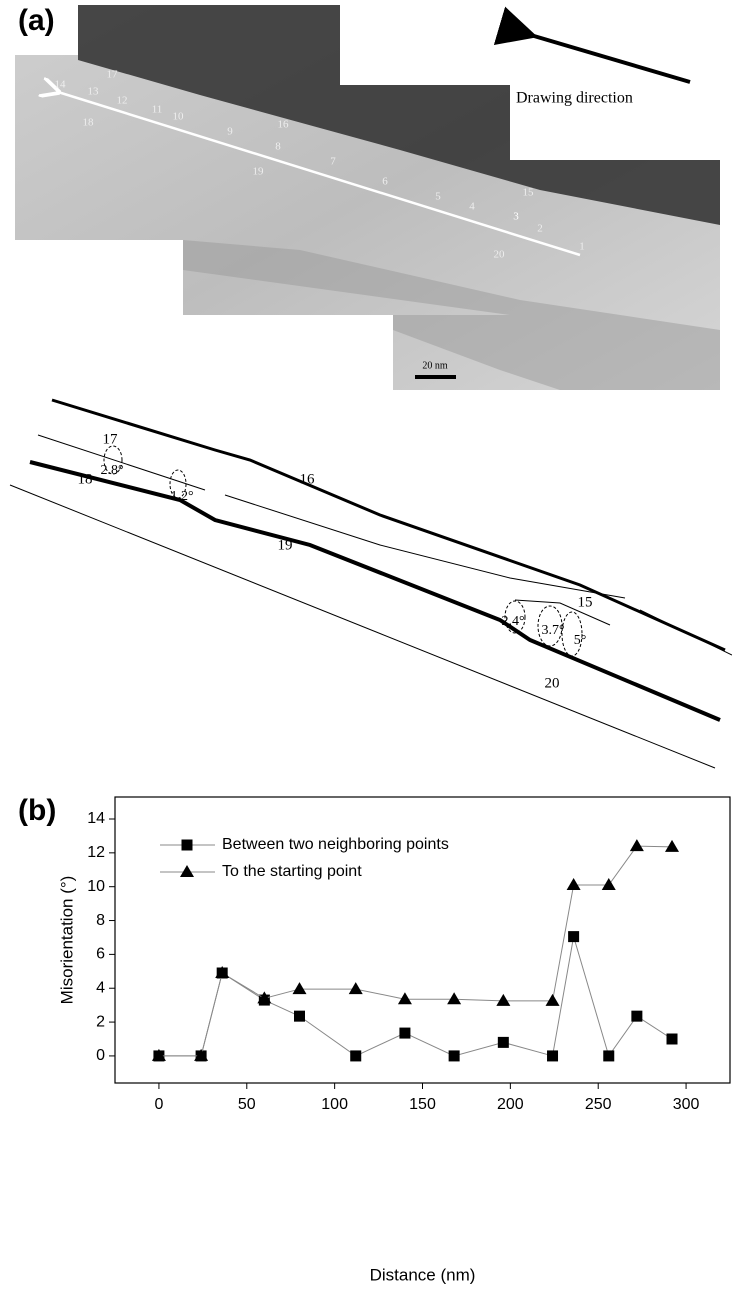  What do you see at coordinates (540, 229) in the screenshot?
I see `point-label: 2` at bounding box center [540, 229].